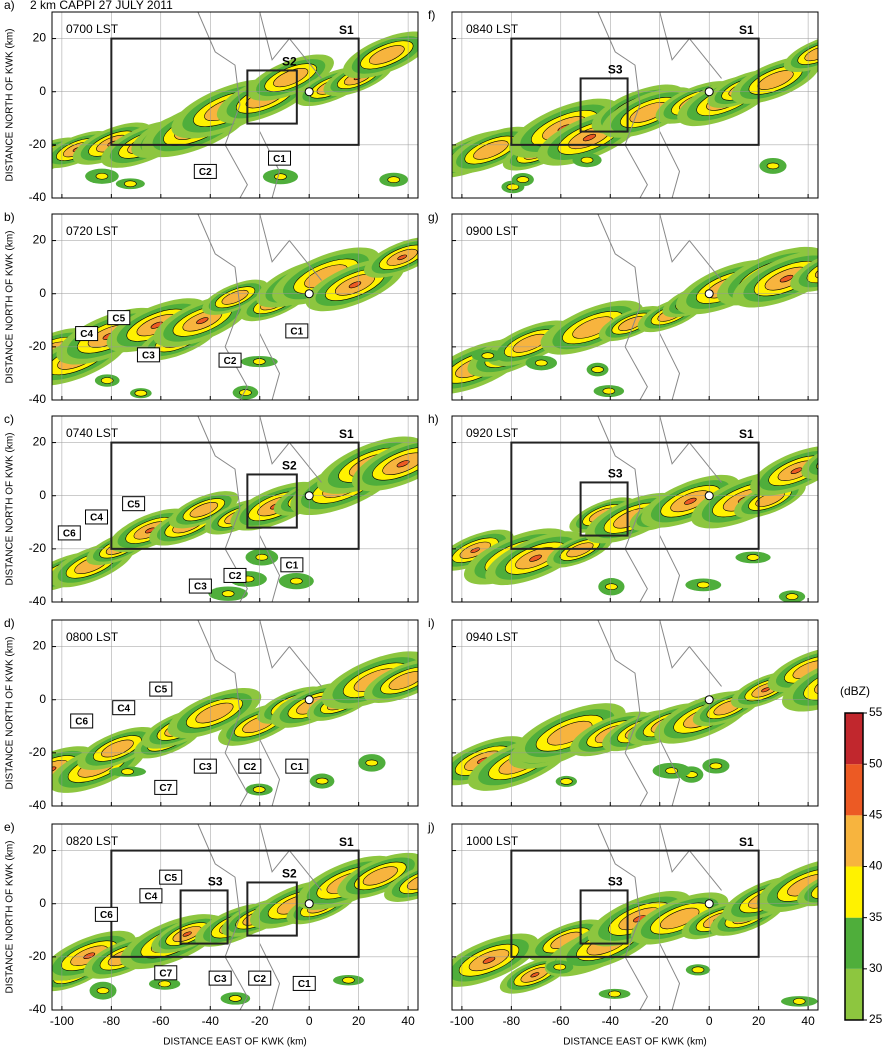 The height and width of the screenshot is (1056, 885). What do you see at coordinates (40, 850) in the screenshot?
I see `y-tick-label: 20` at bounding box center [40, 850].